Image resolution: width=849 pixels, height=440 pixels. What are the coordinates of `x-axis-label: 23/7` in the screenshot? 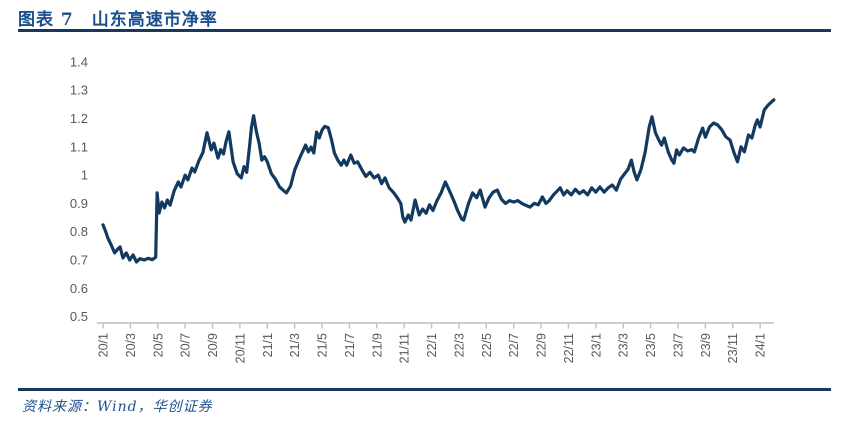 It's located at (678, 345).